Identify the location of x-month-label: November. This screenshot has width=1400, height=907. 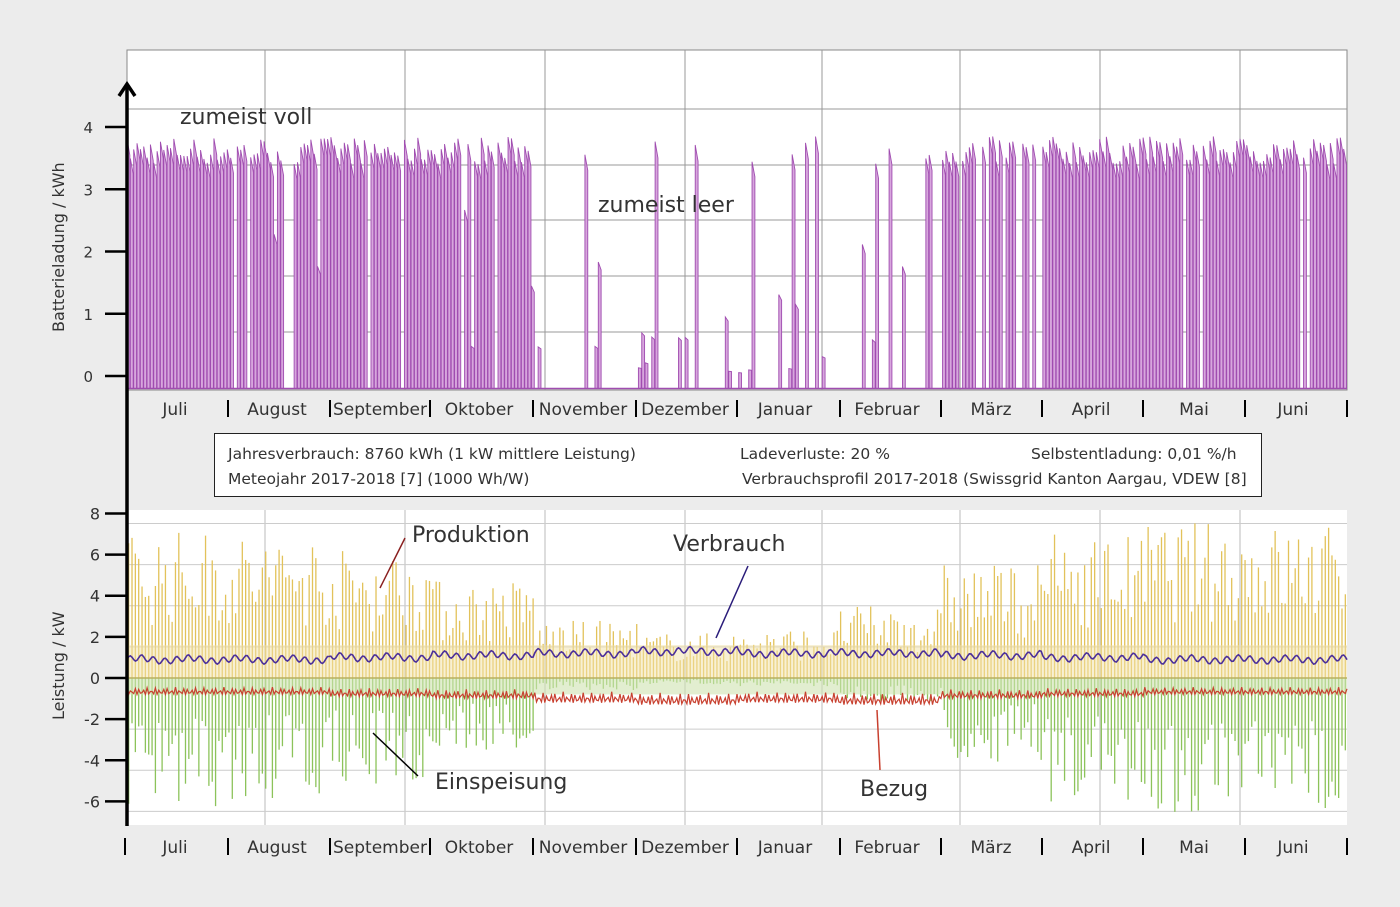
(583, 848).